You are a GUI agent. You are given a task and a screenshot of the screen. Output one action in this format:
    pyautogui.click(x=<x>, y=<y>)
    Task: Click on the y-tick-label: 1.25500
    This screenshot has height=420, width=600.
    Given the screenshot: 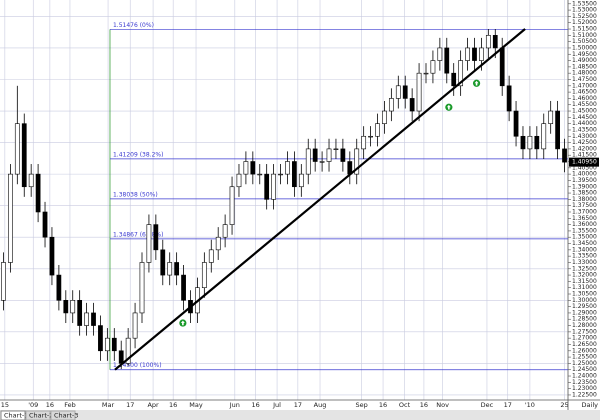 What is the action you would take?
    pyautogui.click(x=584, y=357)
    